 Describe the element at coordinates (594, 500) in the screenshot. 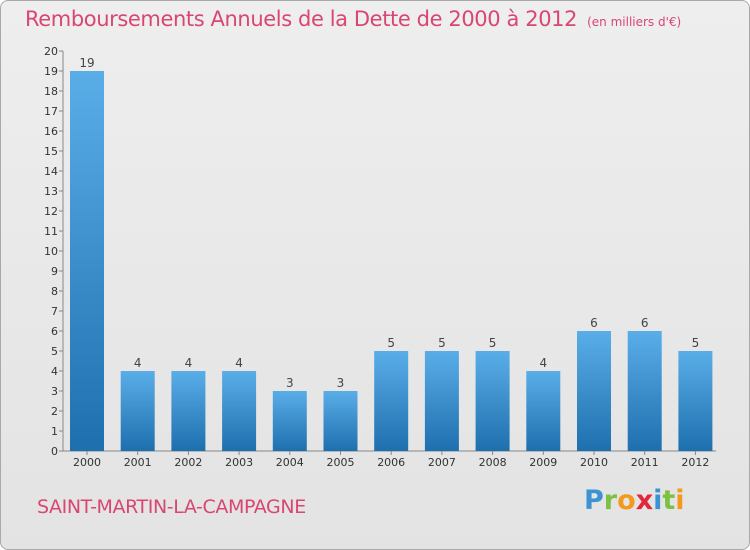

I see `brand-letter: P` at that location.